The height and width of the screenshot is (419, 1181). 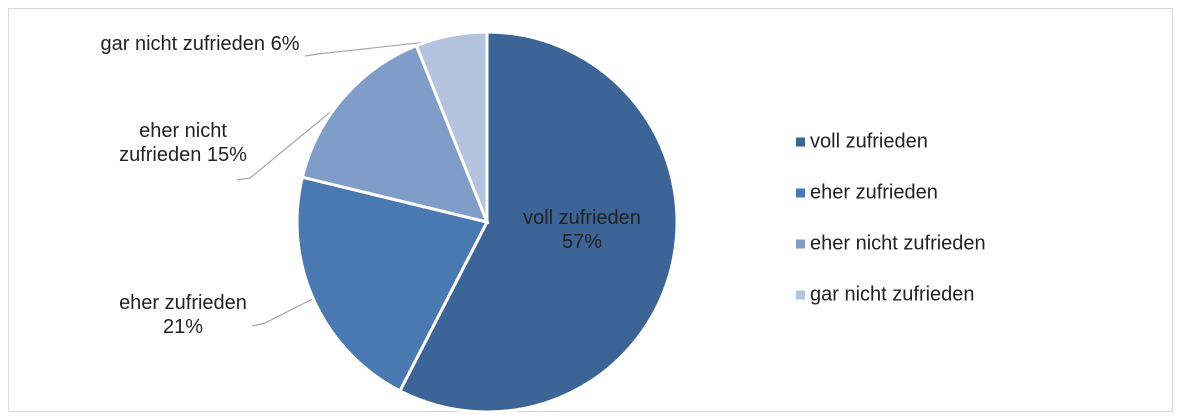 I want to click on data-label-value: 57%, so click(x=582, y=242).